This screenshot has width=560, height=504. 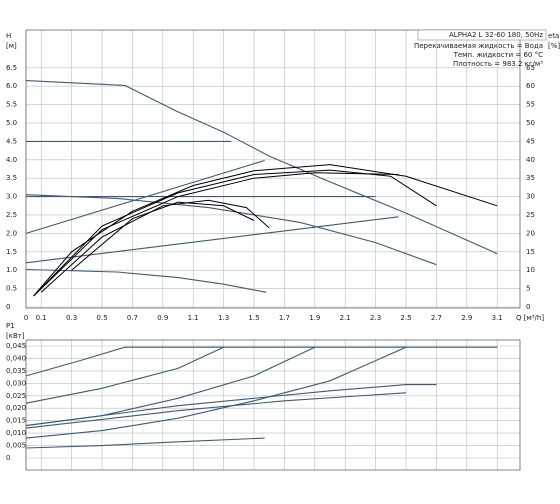 What do you see at coordinates (16, 408) in the screenshot?
I see `y-tick-label: 0,020` at bounding box center [16, 408].